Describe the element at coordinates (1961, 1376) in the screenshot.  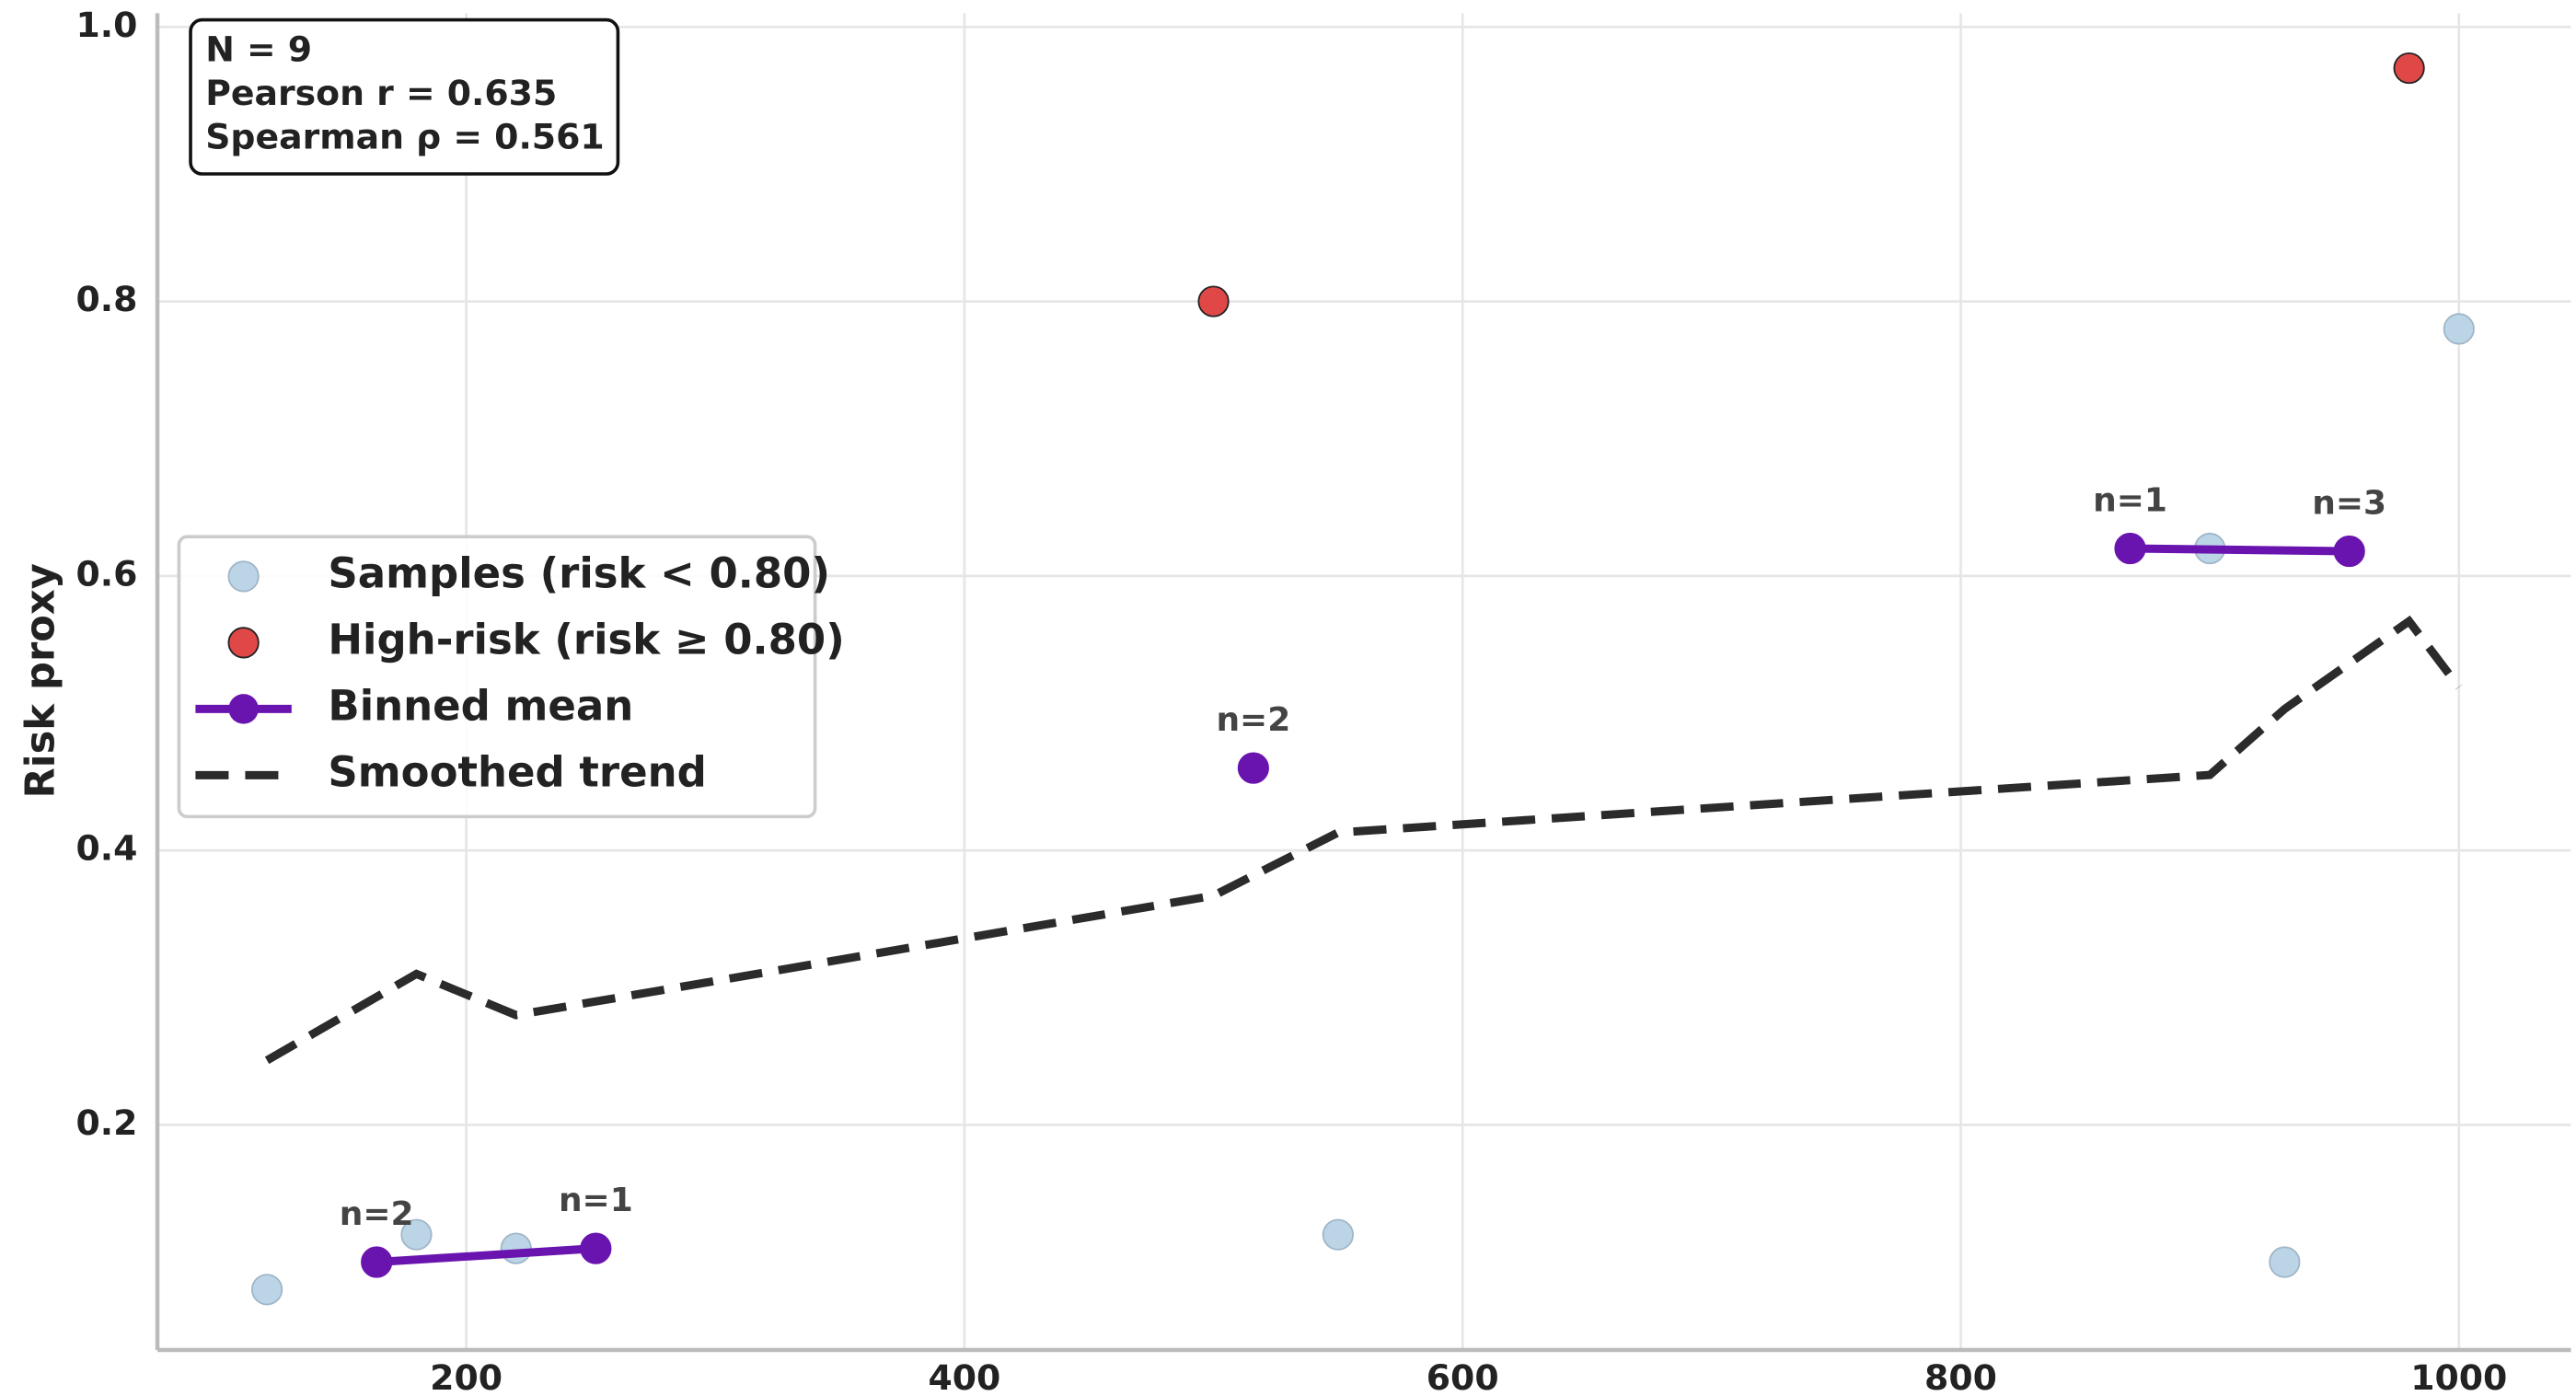
I see `x-tick-label: 800` at that location.